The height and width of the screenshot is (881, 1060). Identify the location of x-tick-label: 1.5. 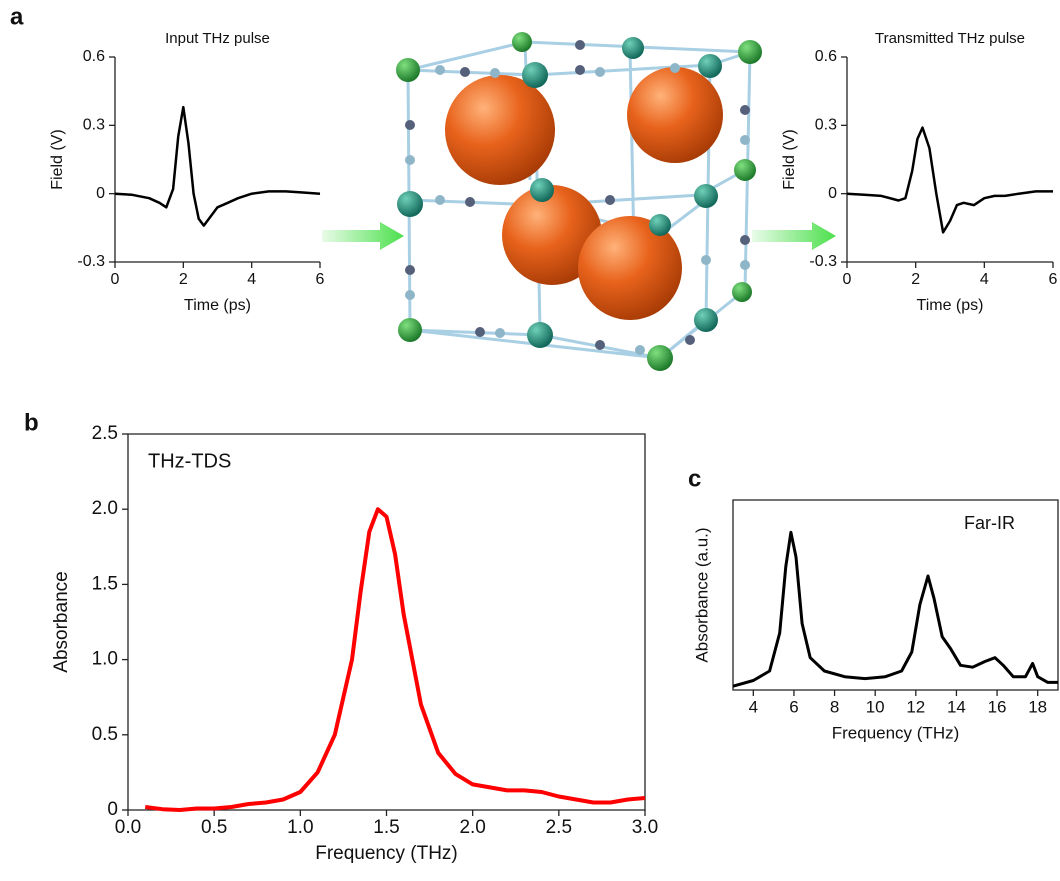
(386, 827).